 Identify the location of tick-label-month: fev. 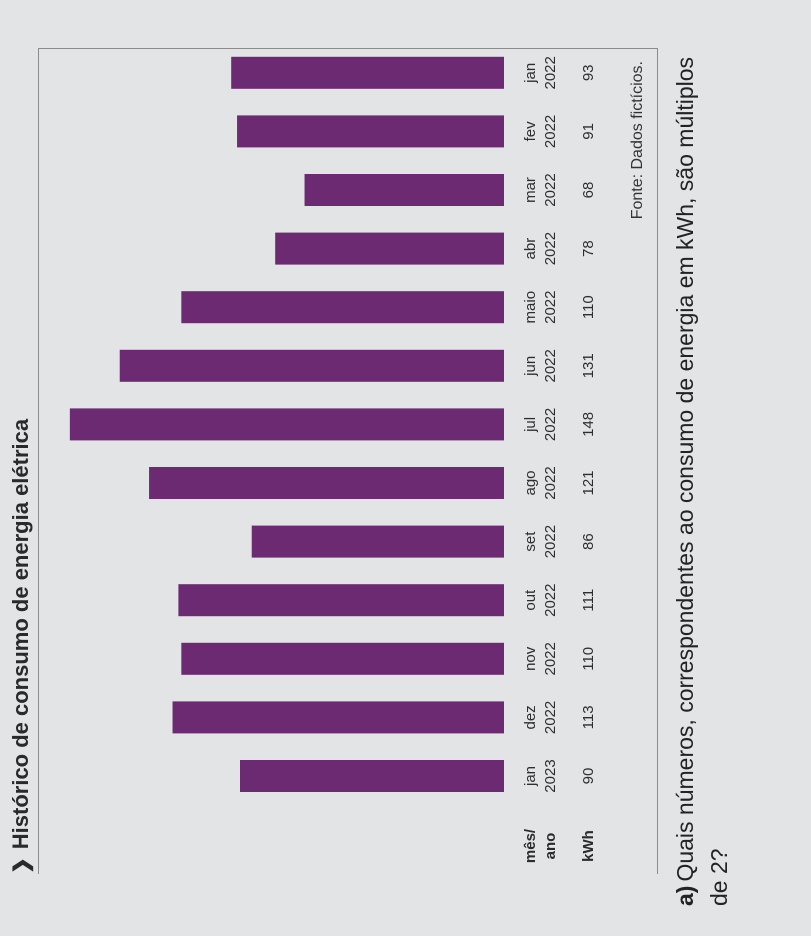
(530, 131).